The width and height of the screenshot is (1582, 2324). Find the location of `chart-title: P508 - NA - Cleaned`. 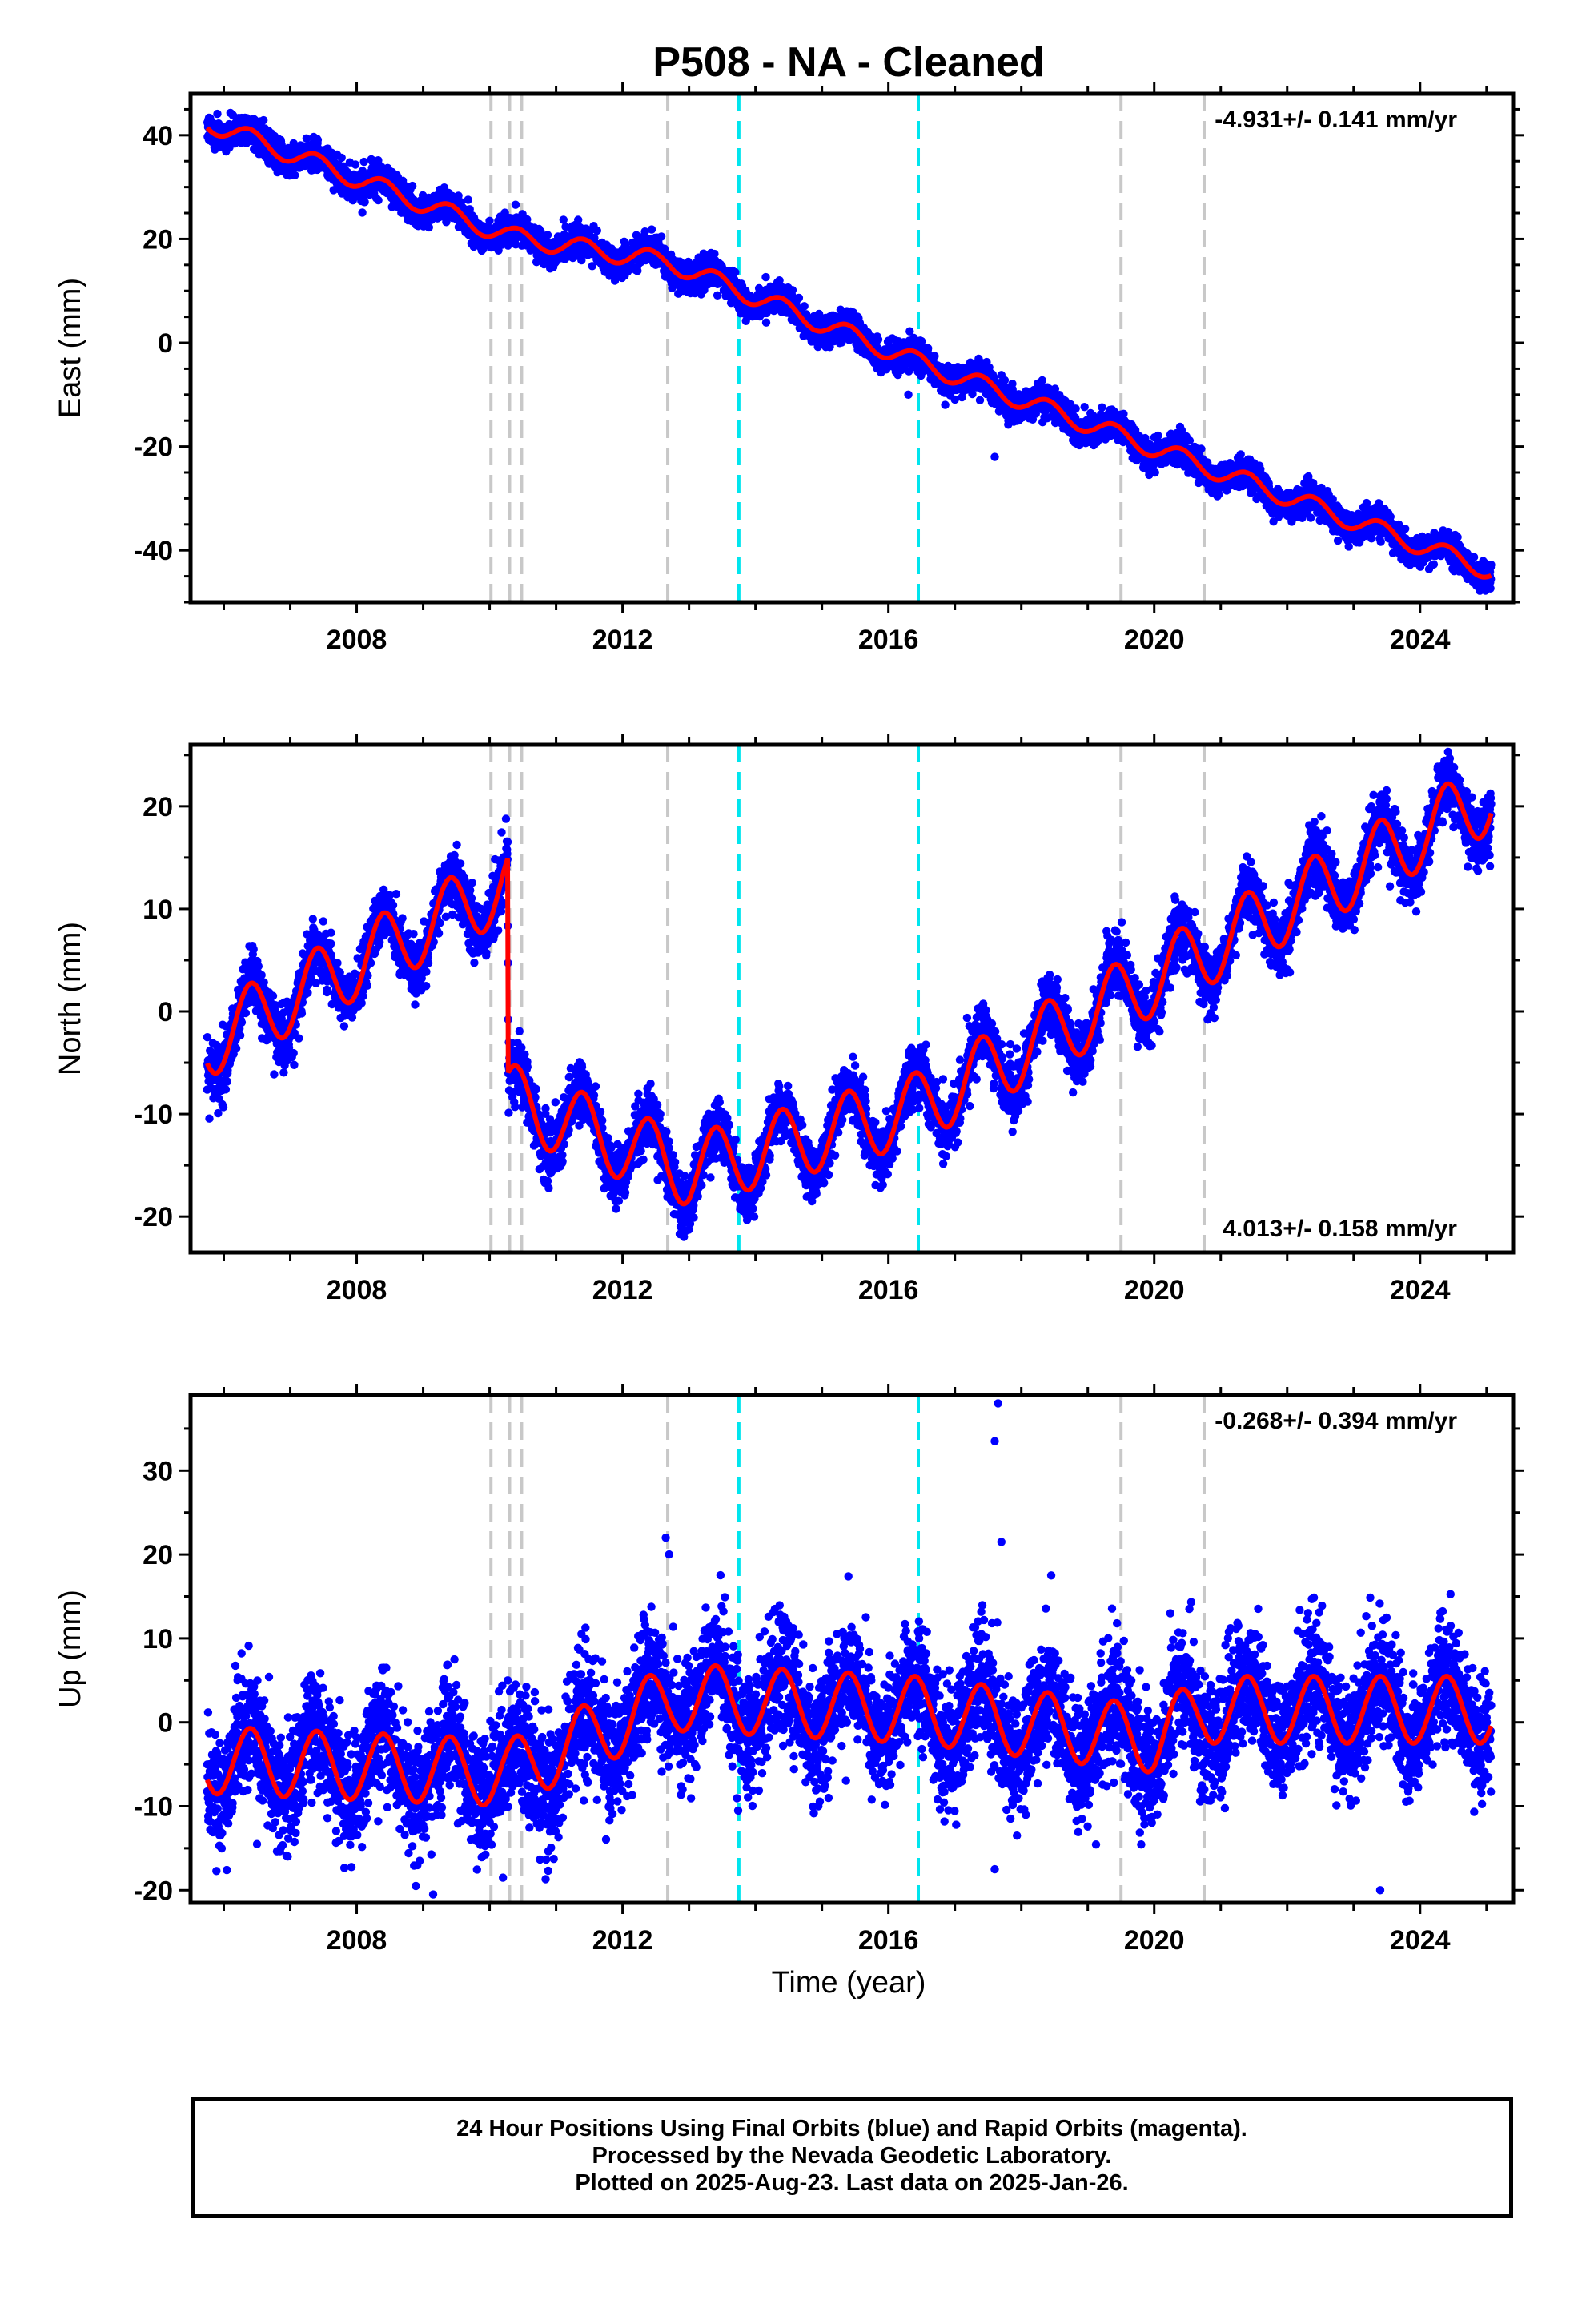

chart-title: P508 - NA - Cleaned is located at coordinates (848, 62).